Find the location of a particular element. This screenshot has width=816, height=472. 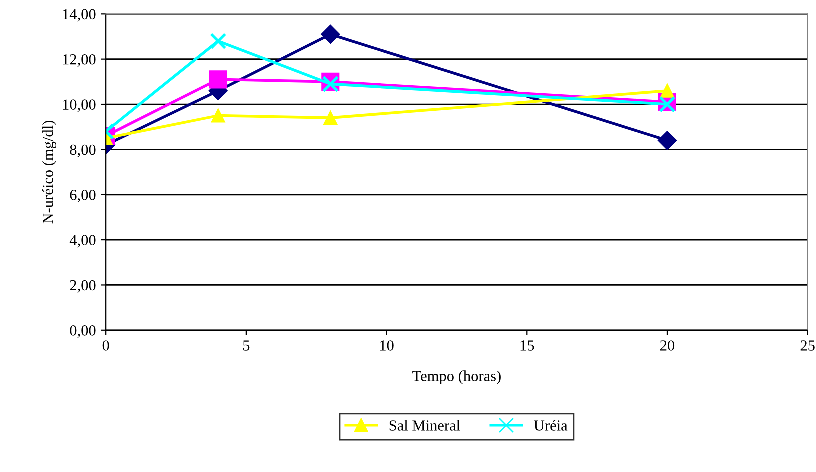

x-tick-label: 25 is located at coordinates (807, 345).